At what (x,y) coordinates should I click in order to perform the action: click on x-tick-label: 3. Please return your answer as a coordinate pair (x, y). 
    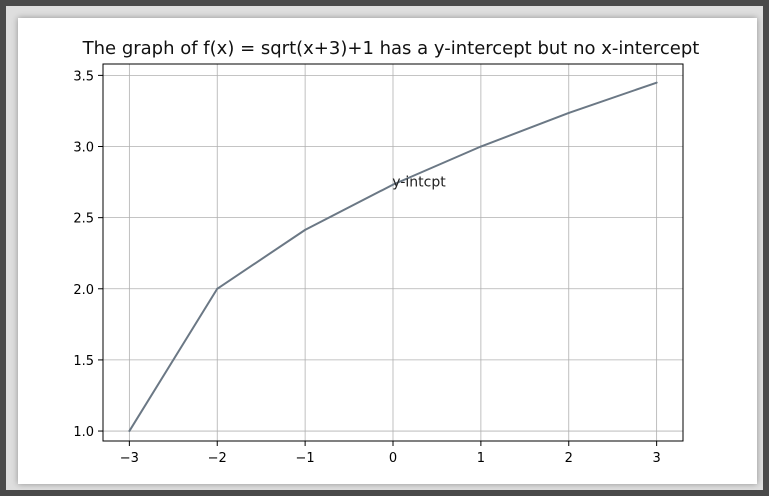
    Looking at the image, I should click on (656, 458).